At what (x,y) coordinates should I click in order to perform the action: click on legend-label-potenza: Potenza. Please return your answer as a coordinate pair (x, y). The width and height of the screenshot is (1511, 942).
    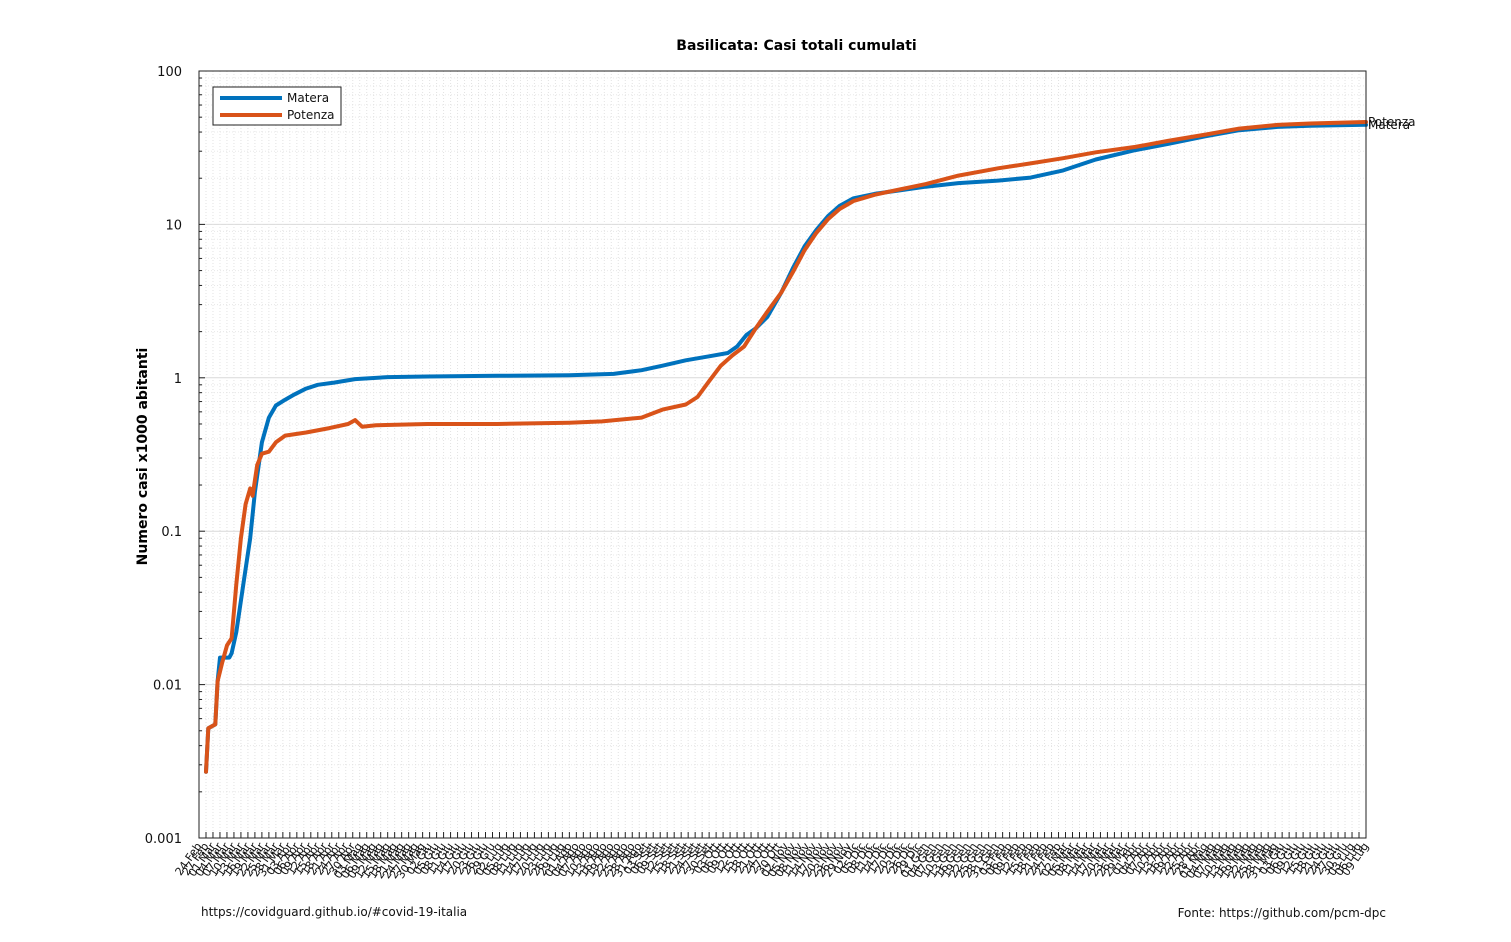
    Looking at the image, I should click on (311, 115).